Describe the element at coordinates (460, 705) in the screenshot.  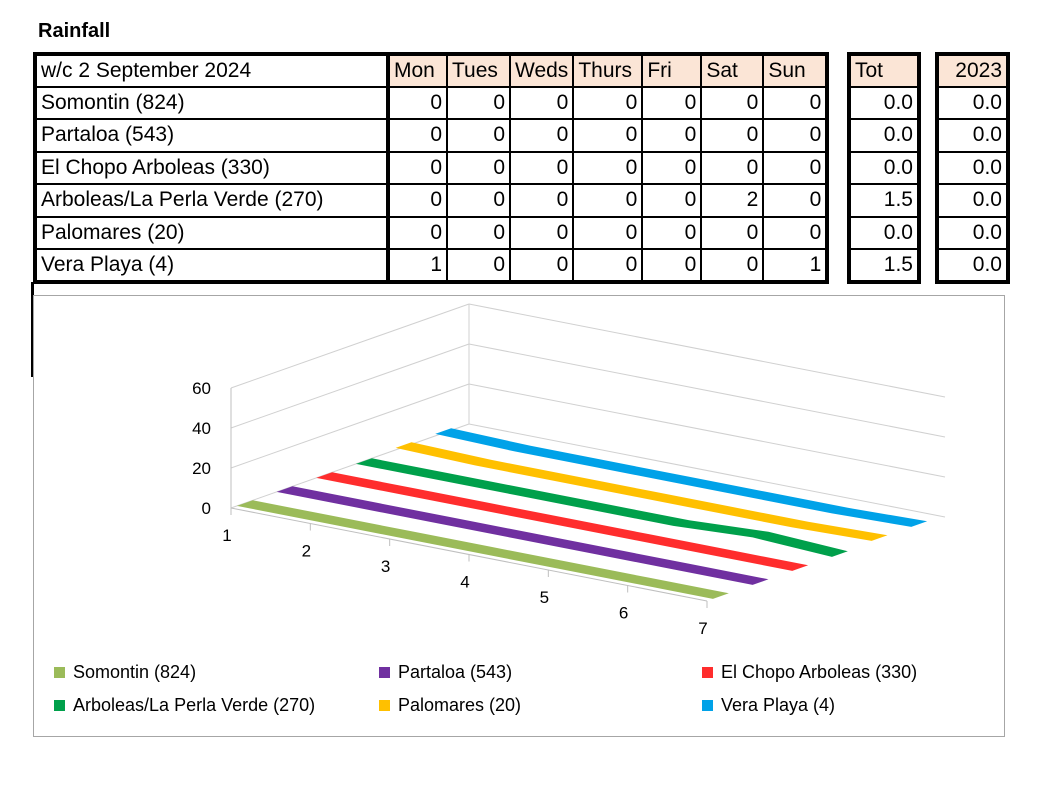
I see `legend-label: Palomares (20)` at that location.